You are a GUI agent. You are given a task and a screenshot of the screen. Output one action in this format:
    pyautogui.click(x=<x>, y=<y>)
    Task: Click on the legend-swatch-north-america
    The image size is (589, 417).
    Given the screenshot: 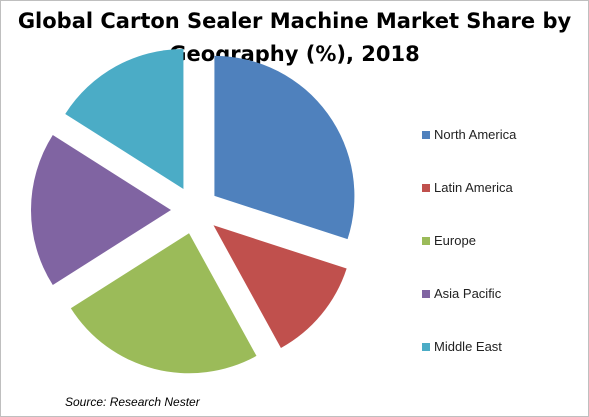 What is the action you would take?
    pyautogui.click(x=426, y=135)
    